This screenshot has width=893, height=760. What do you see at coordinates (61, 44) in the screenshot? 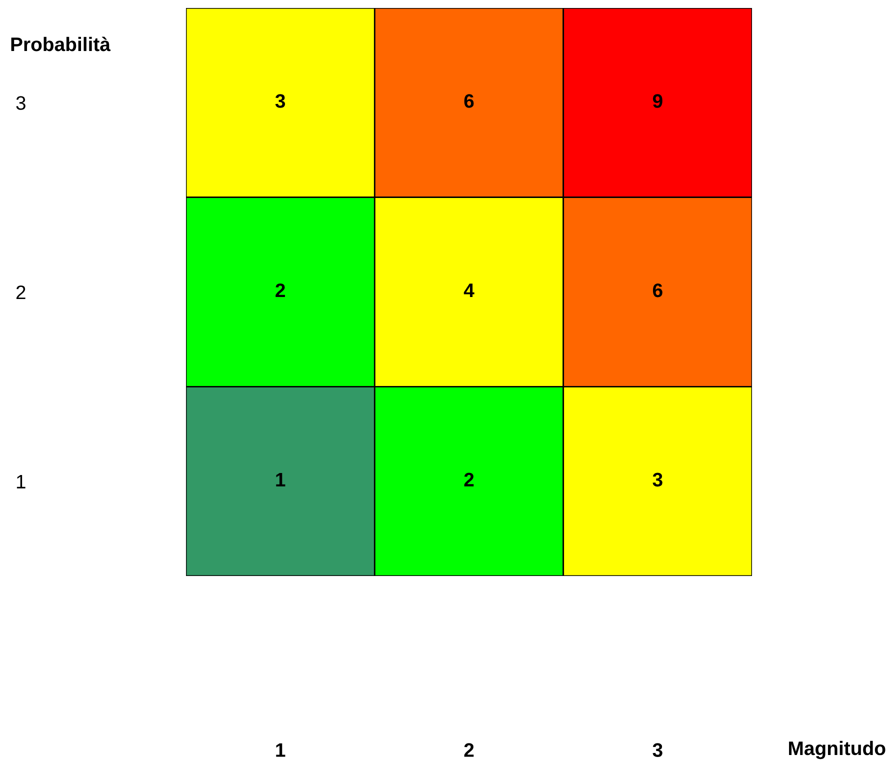
I see `y-axis-title: Probabilità` at bounding box center [61, 44].